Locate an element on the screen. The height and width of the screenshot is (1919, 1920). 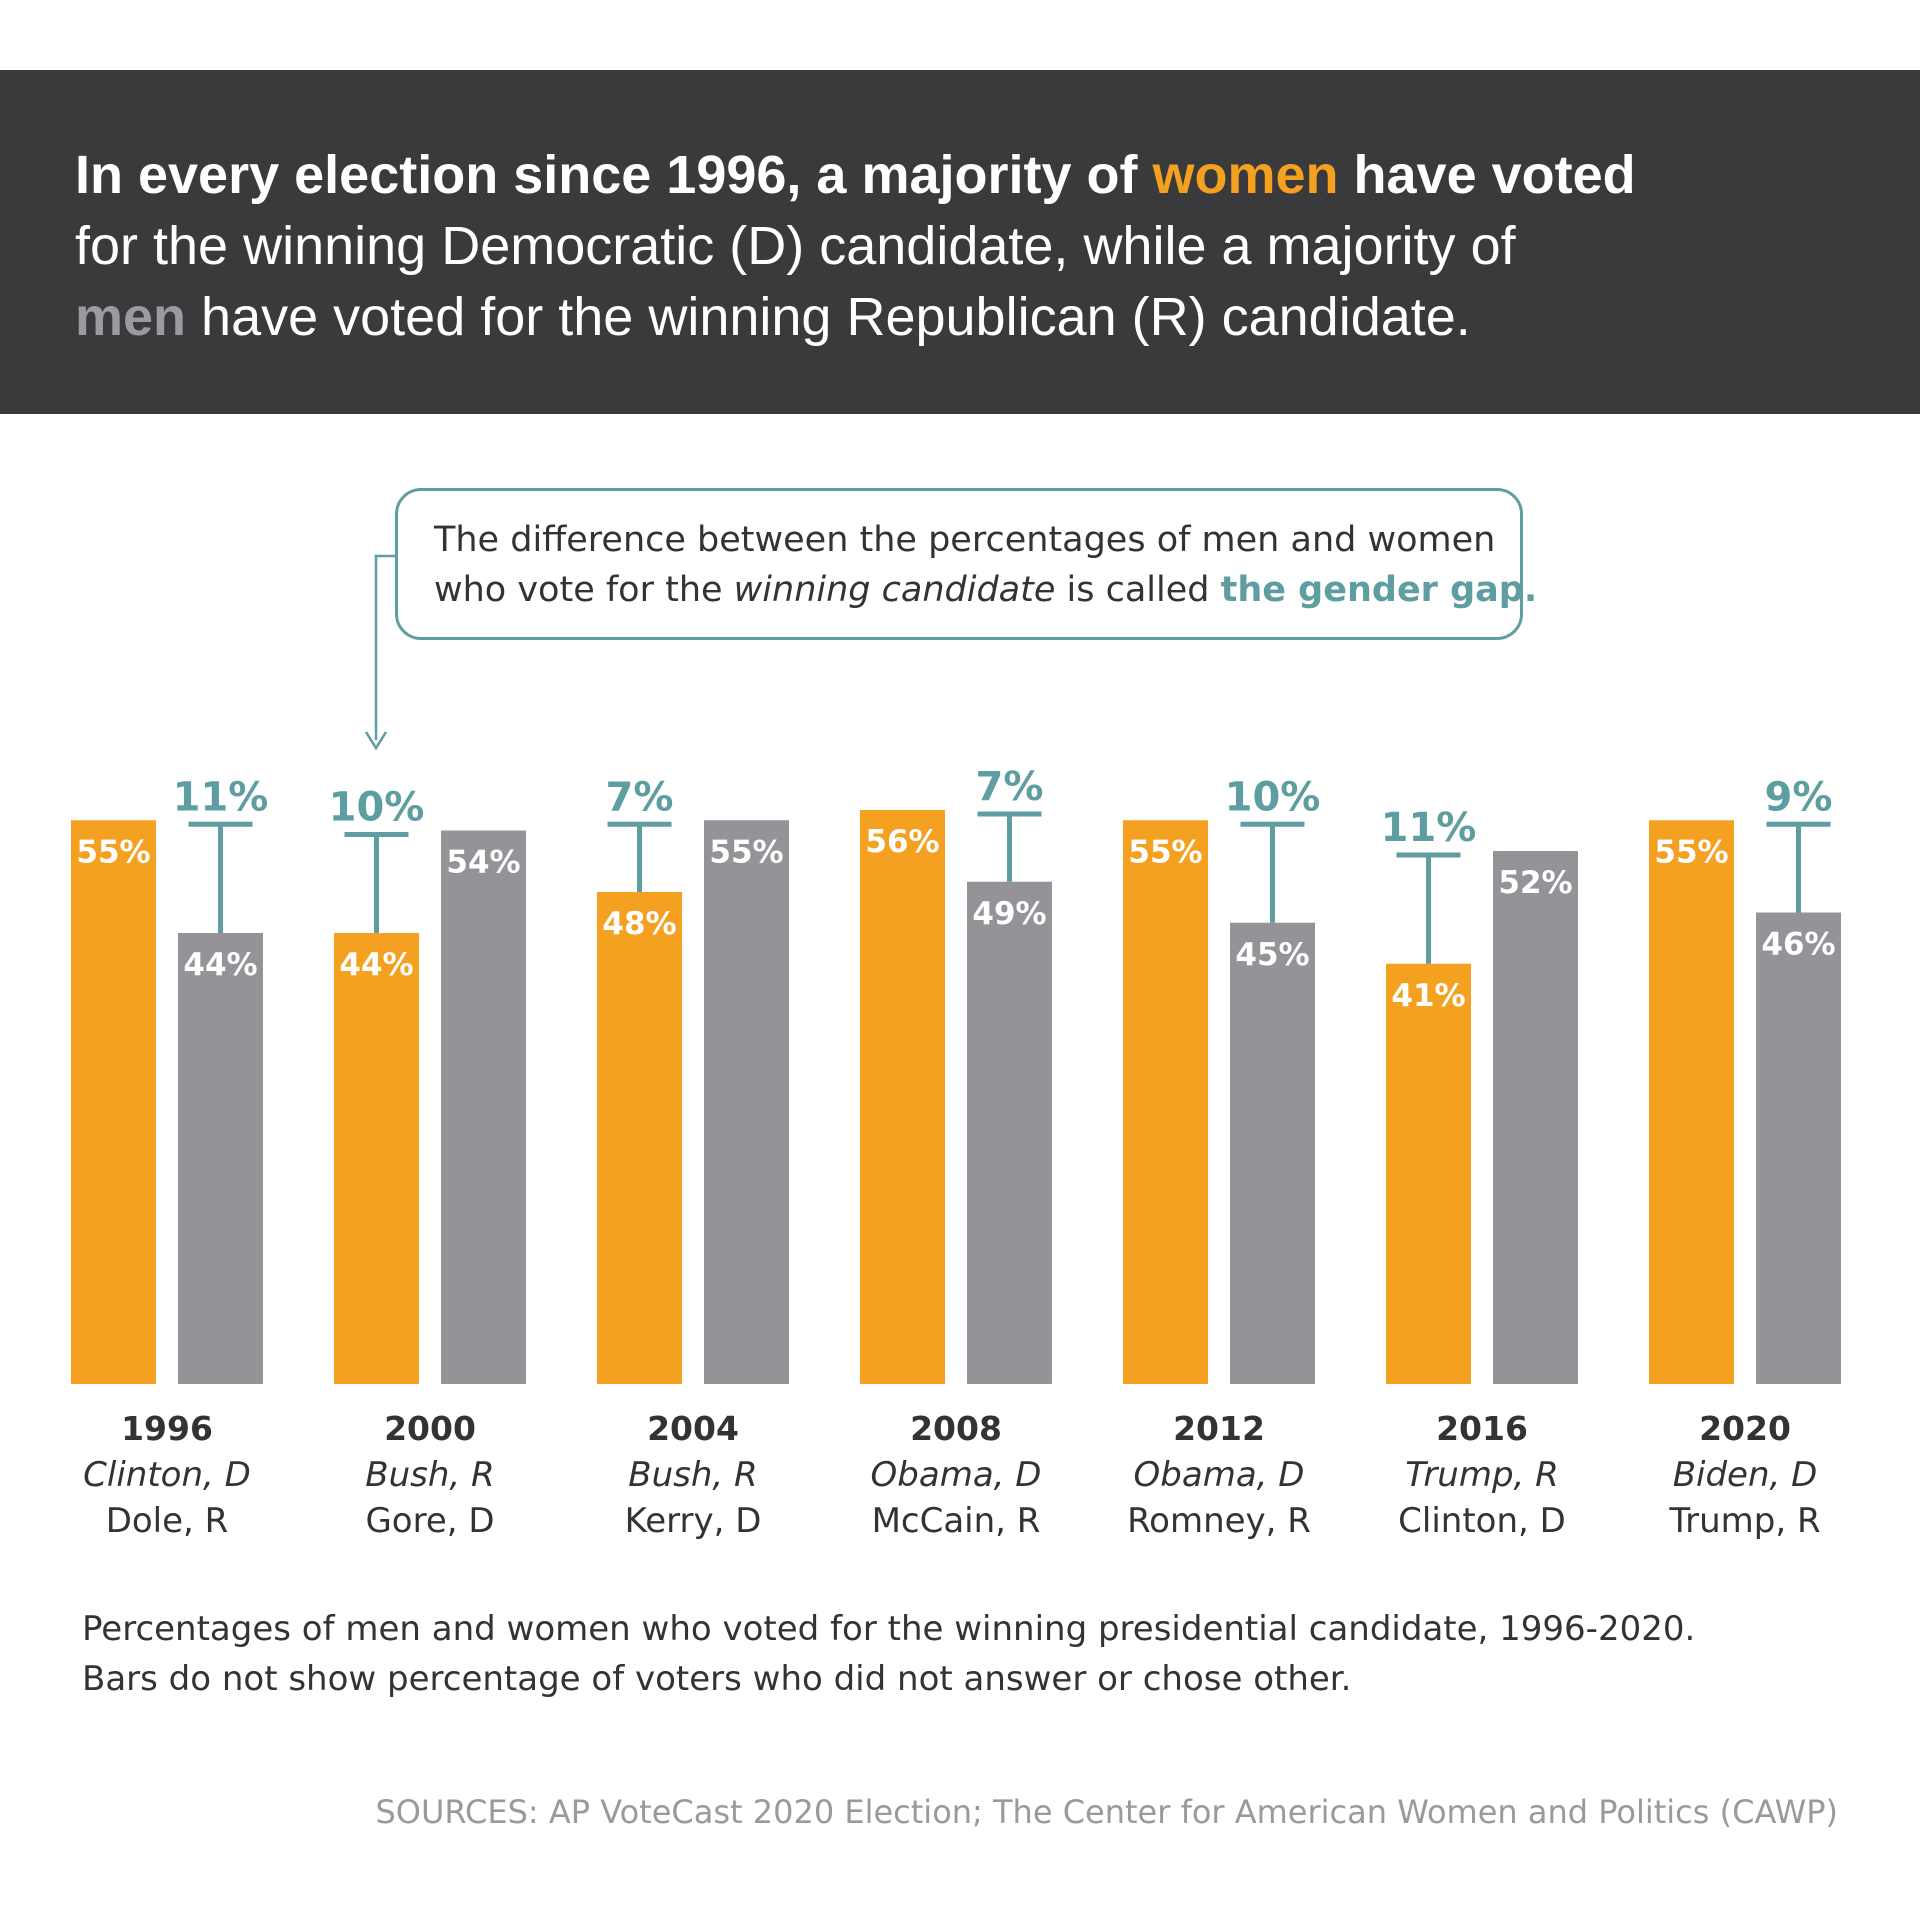
men-value-label-2012: 45% is located at coordinates (1272, 955).